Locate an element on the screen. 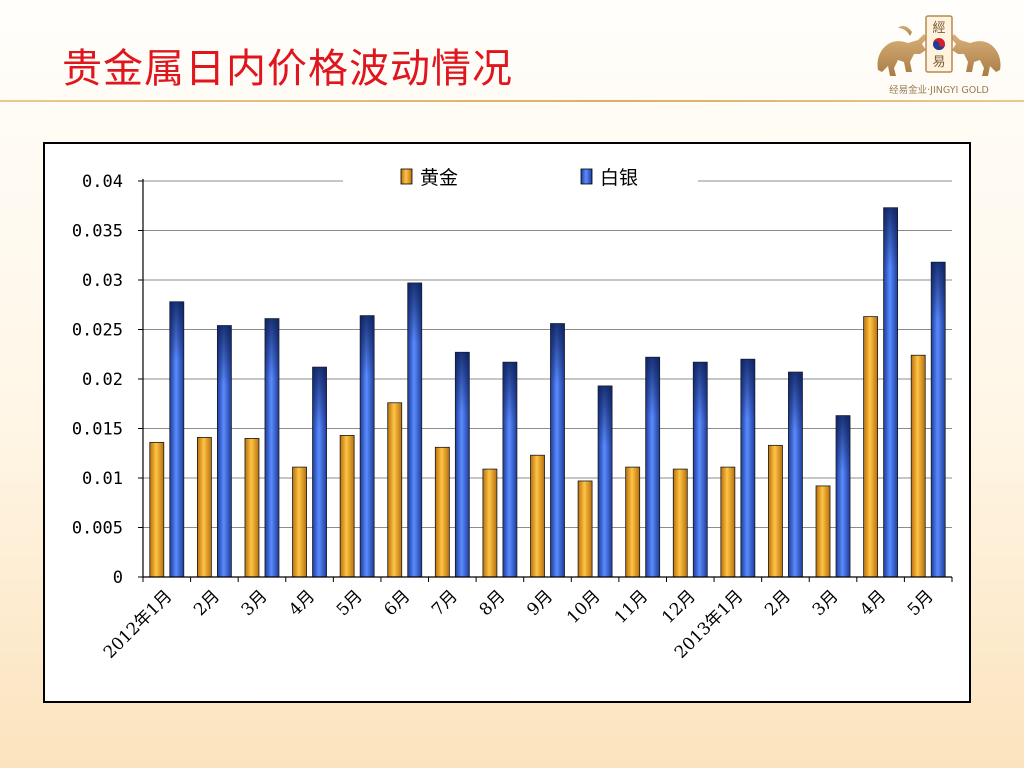 The width and height of the screenshot is (1024, 768). x-category-label: 11月 is located at coordinates (631, 606).